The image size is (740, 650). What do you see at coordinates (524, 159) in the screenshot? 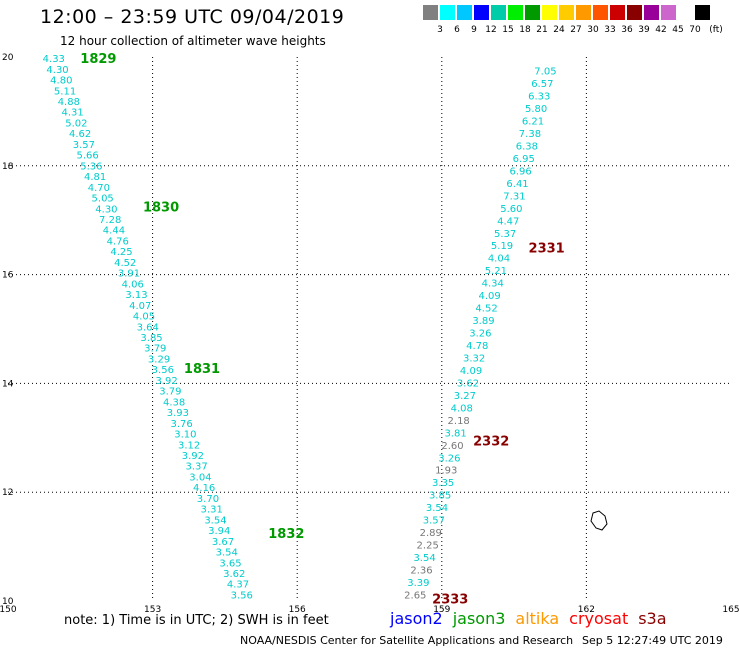
I see `wave-height-value: 6.95` at bounding box center [524, 159].